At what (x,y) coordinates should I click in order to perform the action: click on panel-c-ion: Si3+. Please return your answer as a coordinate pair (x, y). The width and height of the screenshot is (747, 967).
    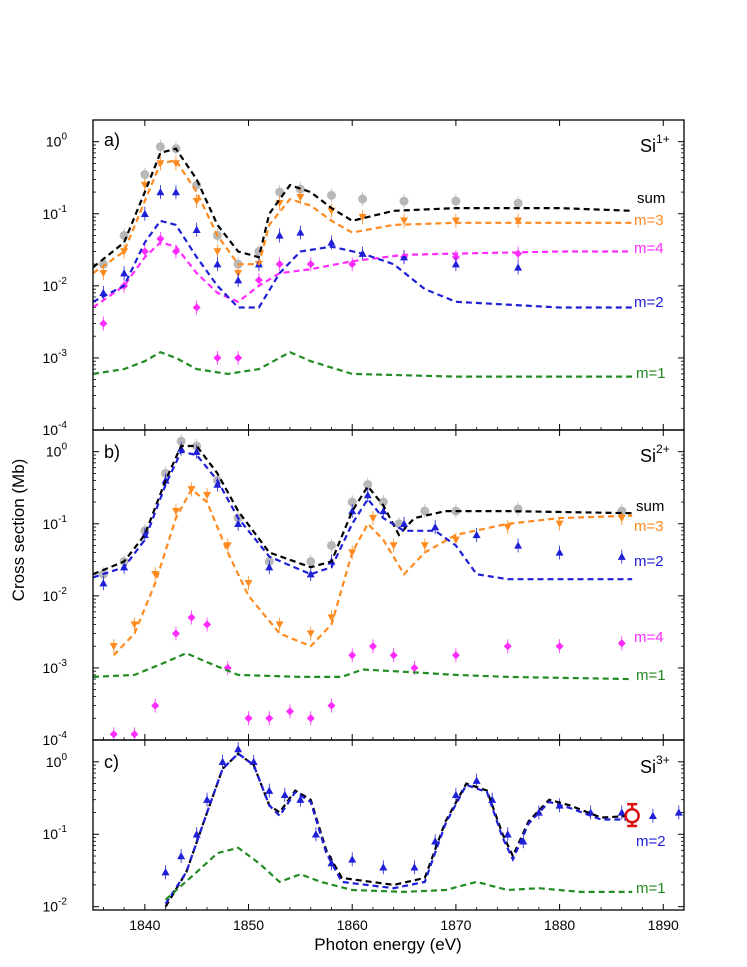
    Looking at the image, I should click on (655, 765).